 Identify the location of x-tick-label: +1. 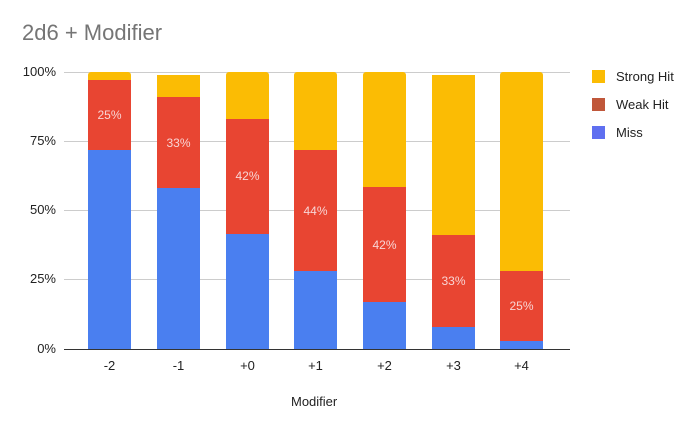
(315, 365).